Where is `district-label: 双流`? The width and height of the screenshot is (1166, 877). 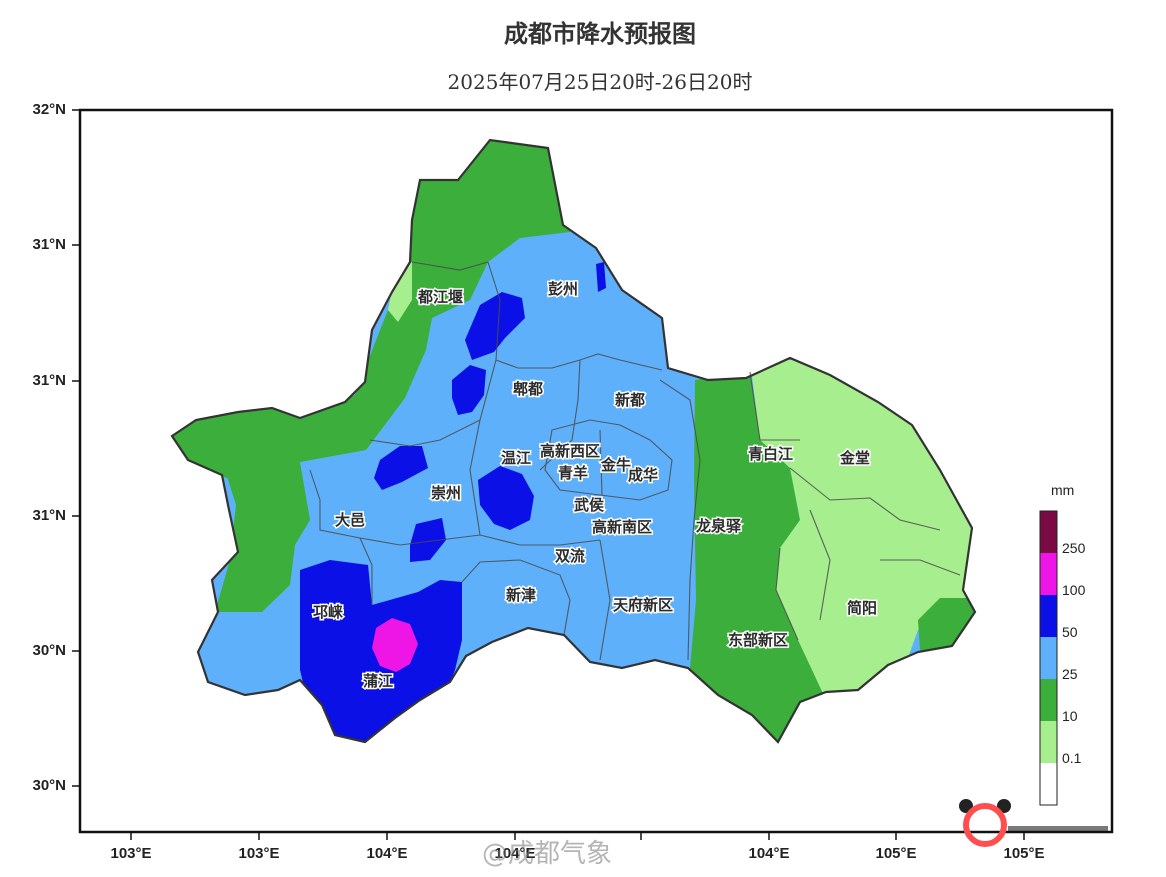
district-label: 双流 is located at coordinates (570, 556).